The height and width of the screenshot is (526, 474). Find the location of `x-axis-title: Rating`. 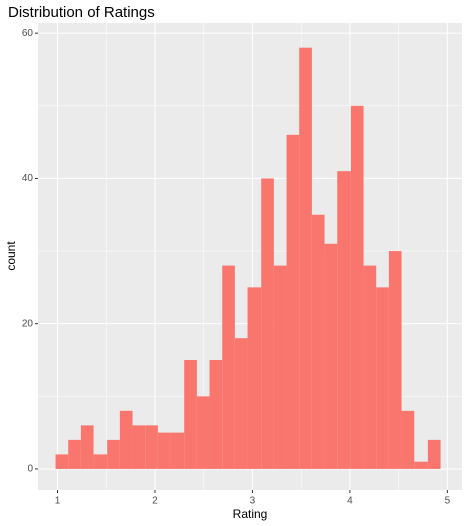

x-axis-title: Rating is located at coordinates (250, 514).